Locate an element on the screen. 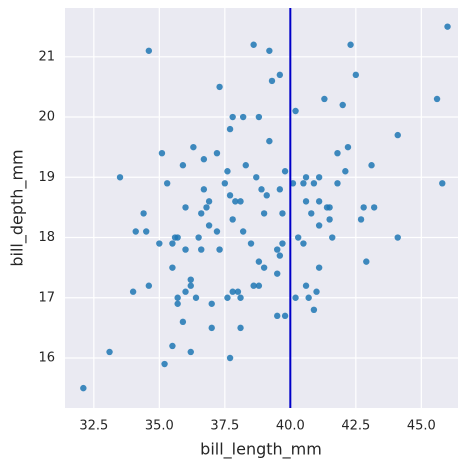 The height and width of the screenshot is (472, 474). y-tick-label: 17 is located at coordinates (46, 297).